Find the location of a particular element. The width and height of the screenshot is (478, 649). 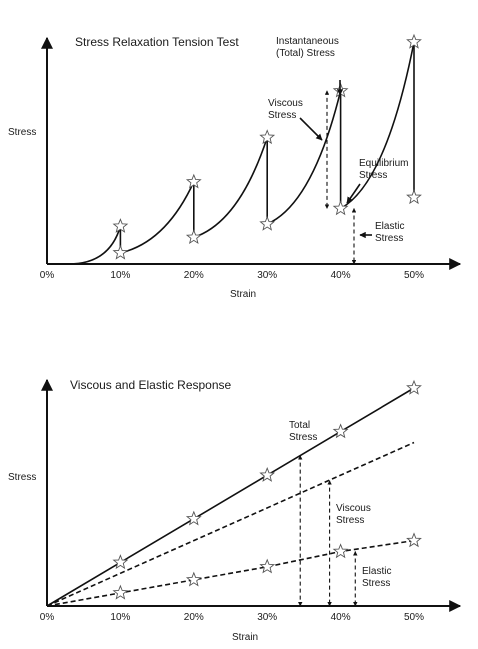

equilibrium-stress-arrow is located at coordinates (353, 193).